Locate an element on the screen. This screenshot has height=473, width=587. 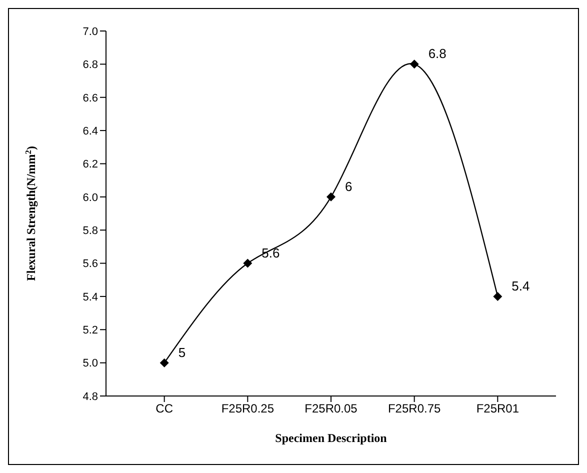
y-tick-label: 5.2 is located at coordinates (90, 330).